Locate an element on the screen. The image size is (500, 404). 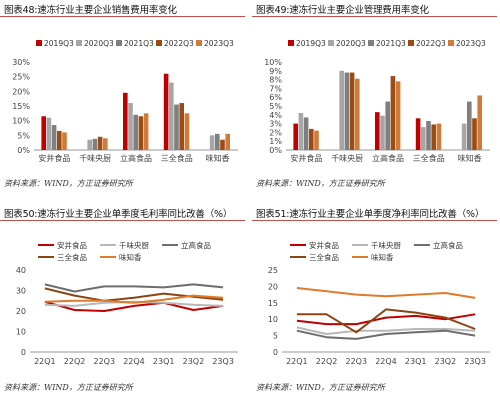
chart-title: 图表50:速冻行业主要企业单季度毛利率同比改善（%） is located at coordinates (118, 214).